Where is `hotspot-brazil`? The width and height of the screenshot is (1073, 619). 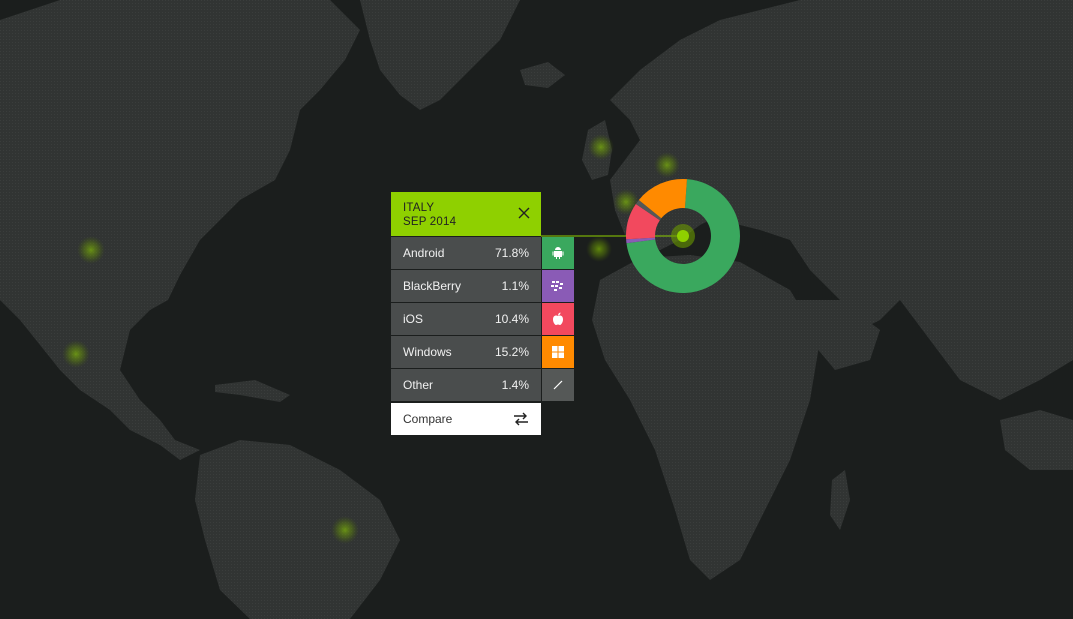 hotspot-brazil is located at coordinates (345, 530).